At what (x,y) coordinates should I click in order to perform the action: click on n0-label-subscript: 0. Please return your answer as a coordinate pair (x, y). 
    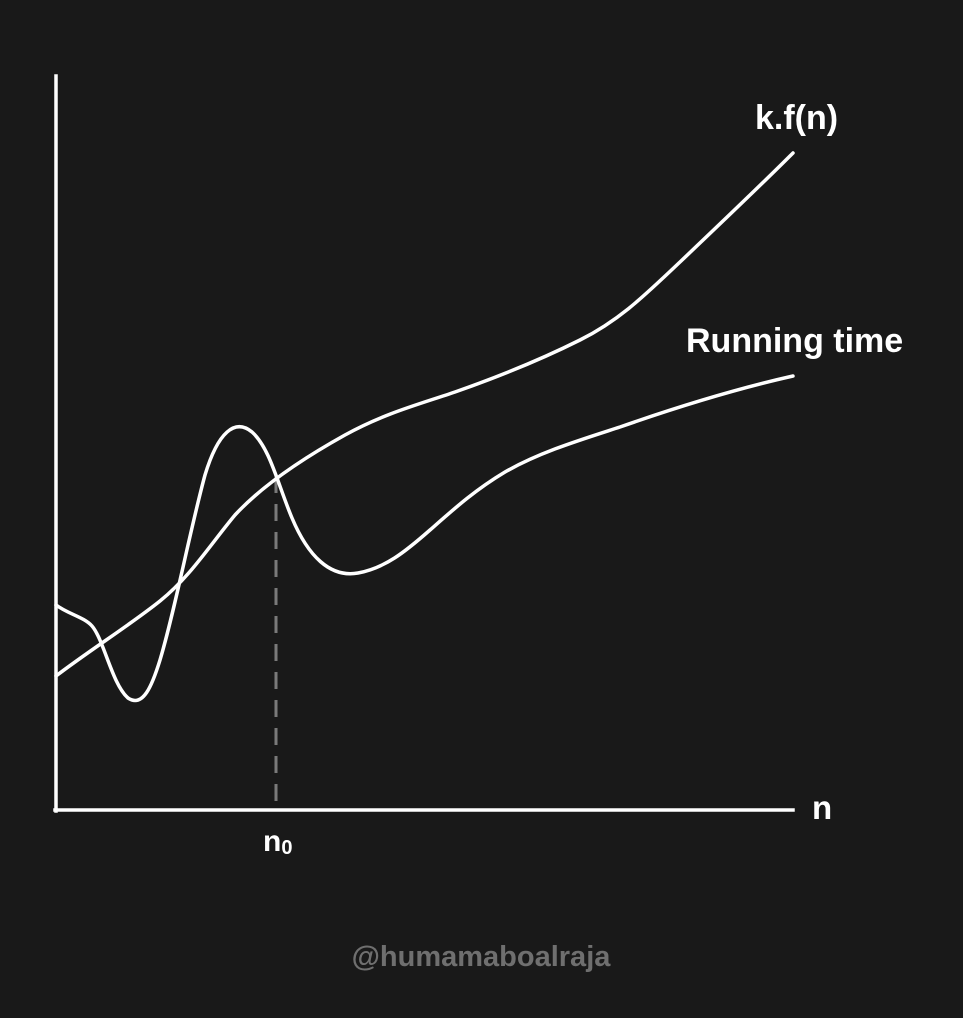
    Looking at the image, I should click on (286, 848).